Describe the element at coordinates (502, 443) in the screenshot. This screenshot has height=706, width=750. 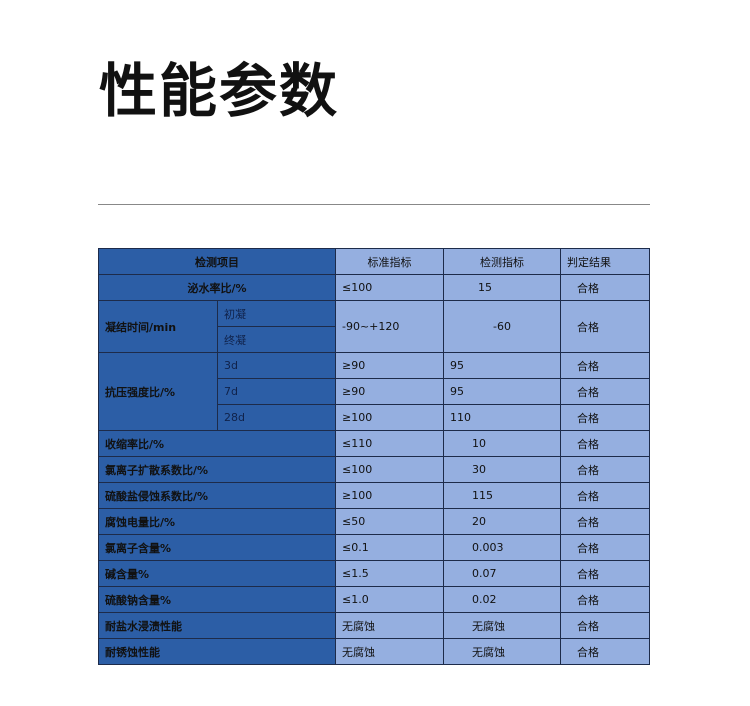
I see `measured-value: 10` at that location.